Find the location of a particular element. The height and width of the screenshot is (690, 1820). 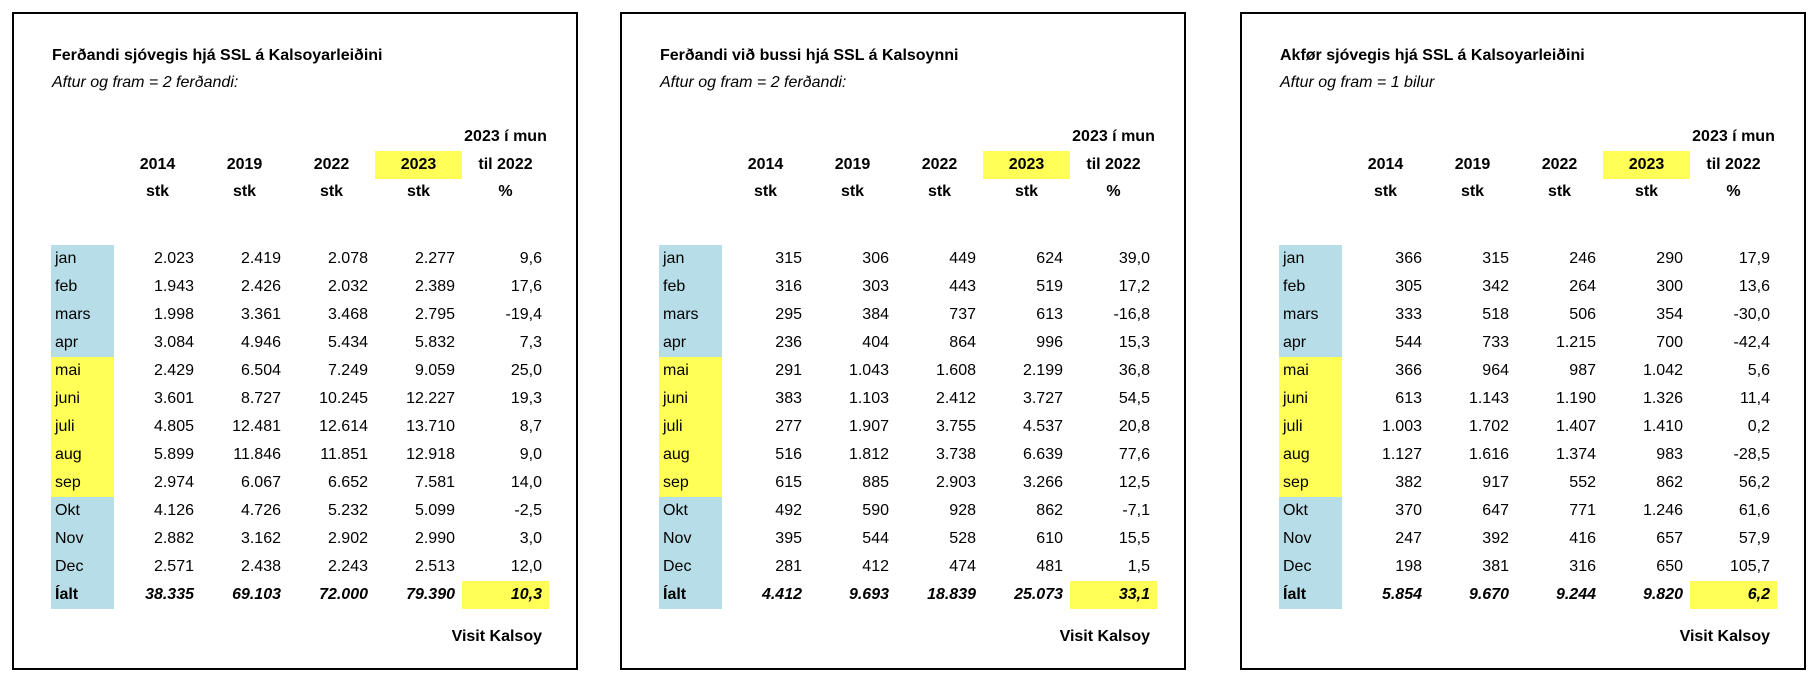

table-cell: 316 is located at coordinates (788, 286).